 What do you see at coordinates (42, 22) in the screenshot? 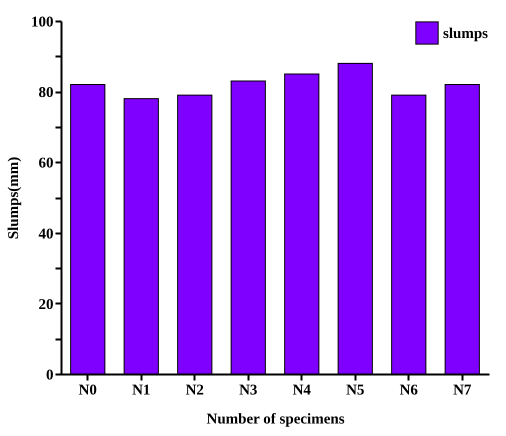
I see `y-tick-label: 100` at bounding box center [42, 22].